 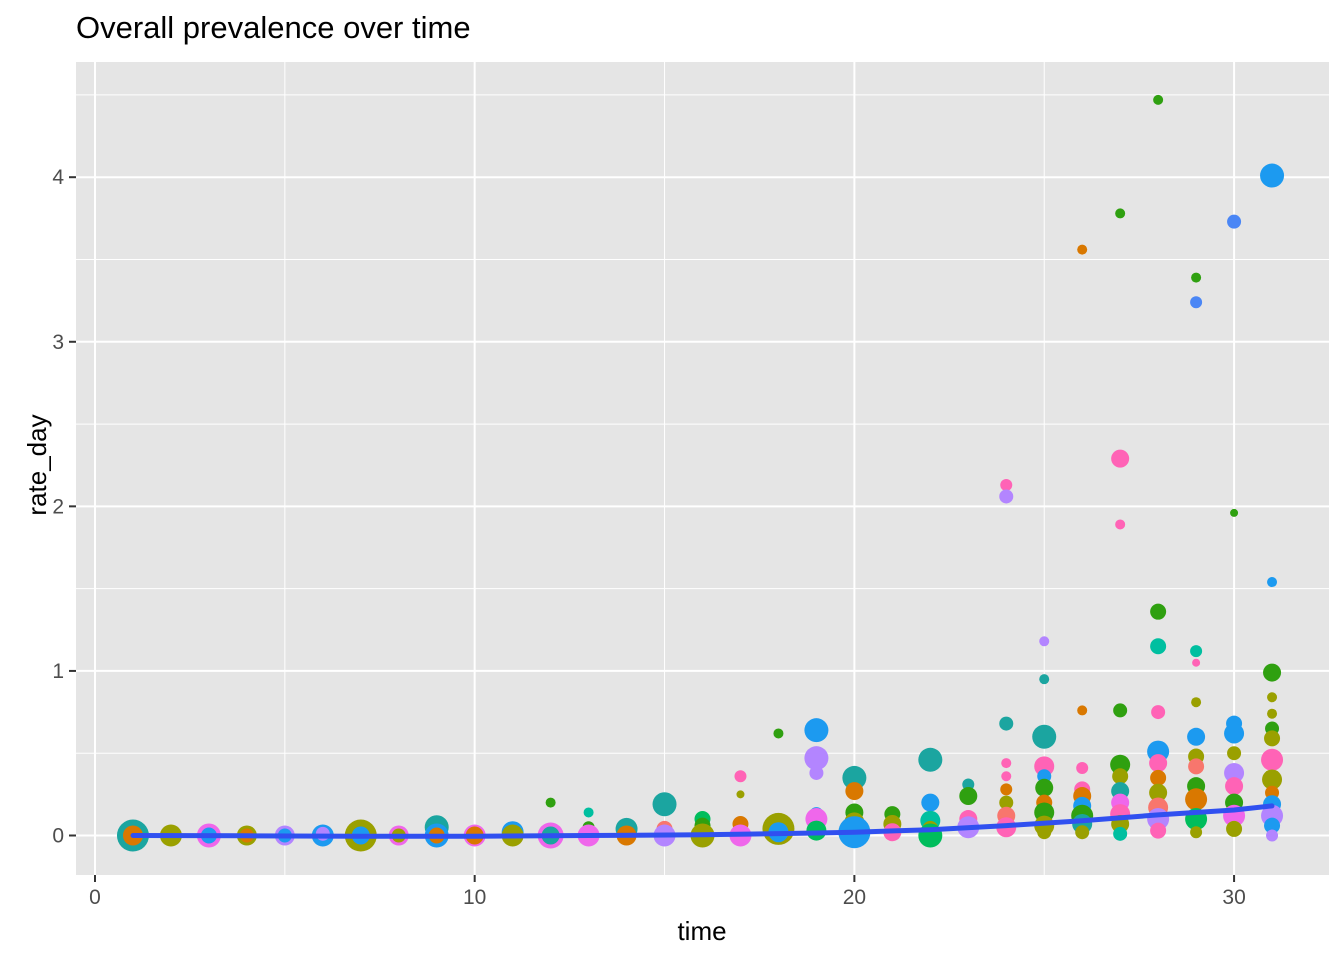 What do you see at coordinates (58, 836) in the screenshot?
I see `y-tick-label: 0` at bounding box center [58, 836].